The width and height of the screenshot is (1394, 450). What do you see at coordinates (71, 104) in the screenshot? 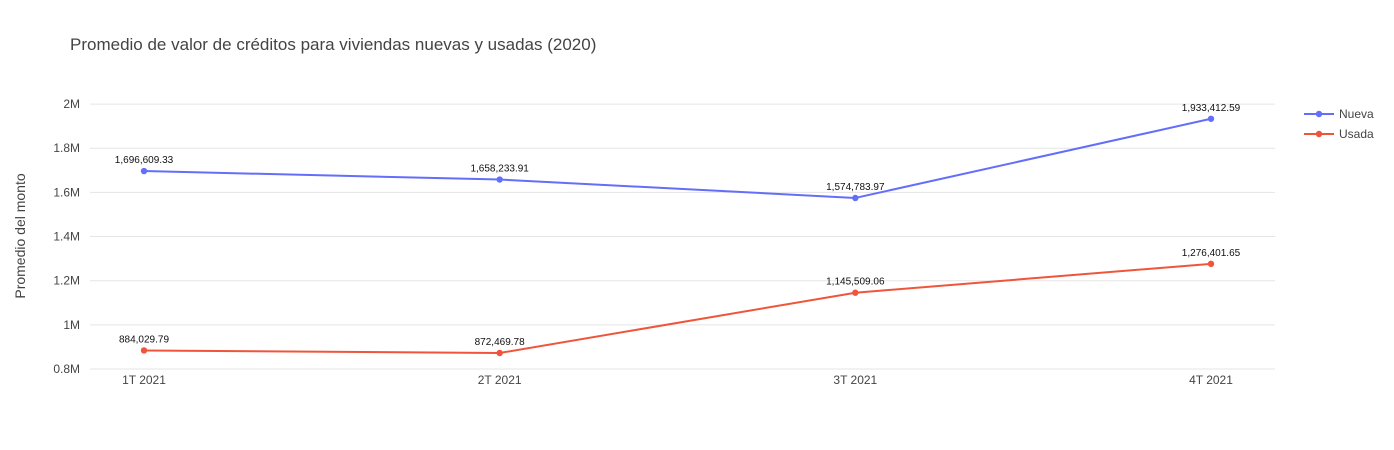
I see `y-tick-label: 2M` at bounding box center [71, 104].